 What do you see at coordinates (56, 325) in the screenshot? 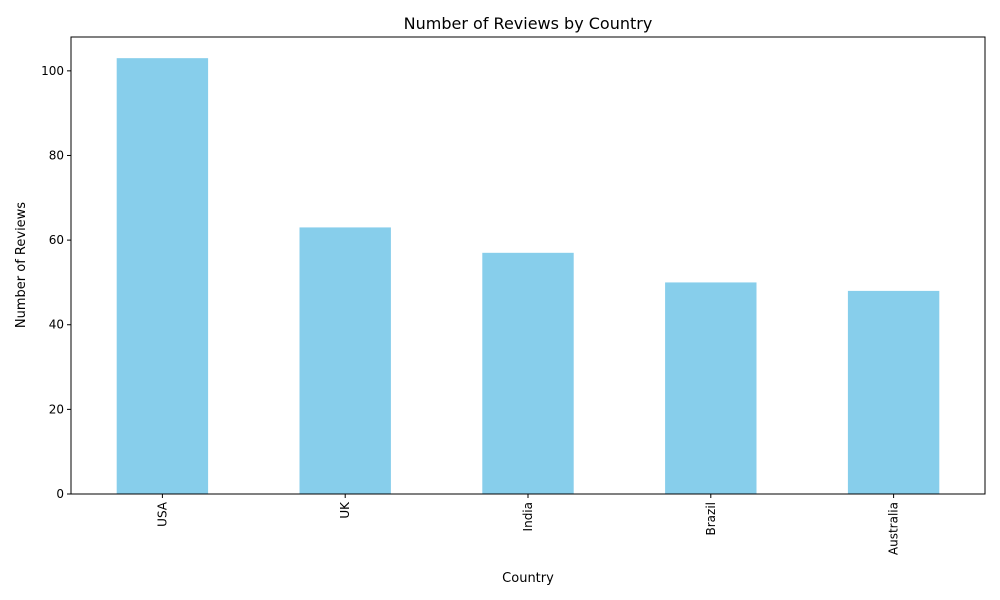
I see `y-tick-label: 40` at bounding box center [56, 325].